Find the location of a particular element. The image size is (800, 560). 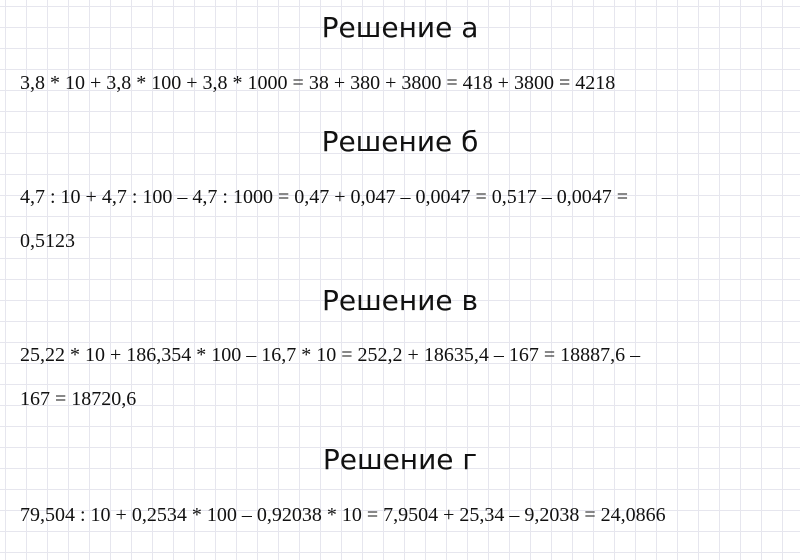

equation-line: 0,5123 is located at coordinates (47, 241).